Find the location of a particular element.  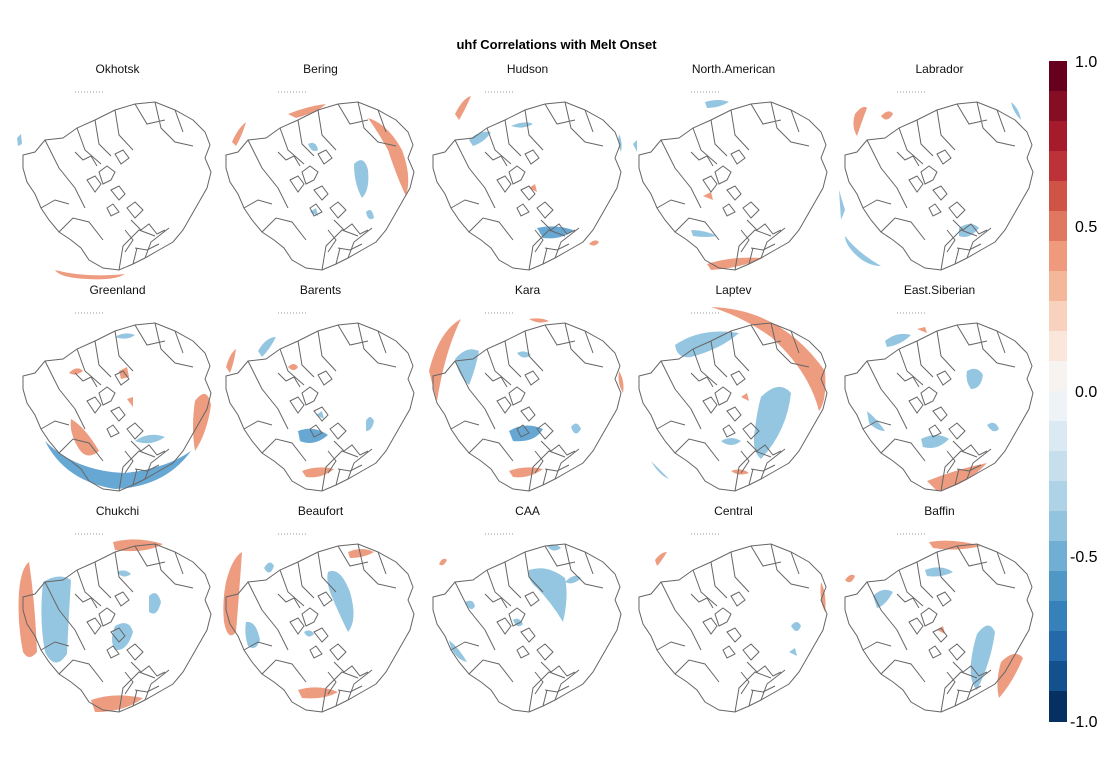

map-okhotsk is located at coordinates (114, 185).